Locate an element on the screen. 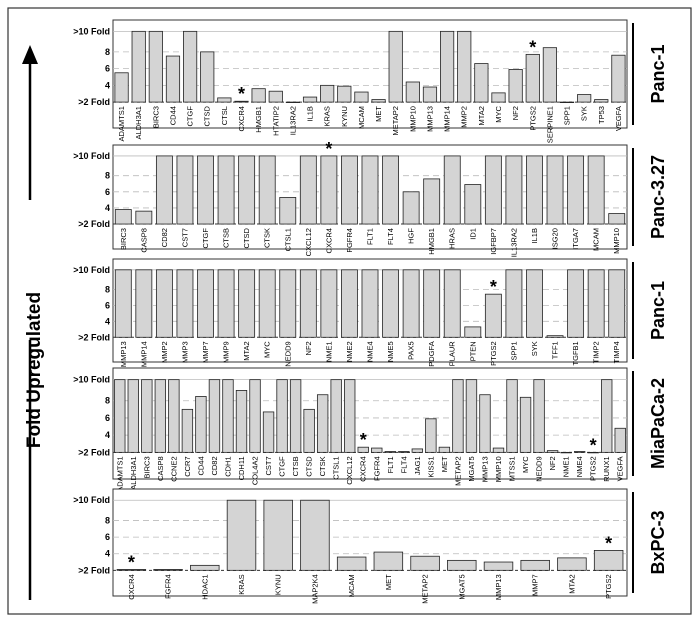 The height and width of the screenshot is (621, 700). bar-ctsd is located at coordinates (309, 430).